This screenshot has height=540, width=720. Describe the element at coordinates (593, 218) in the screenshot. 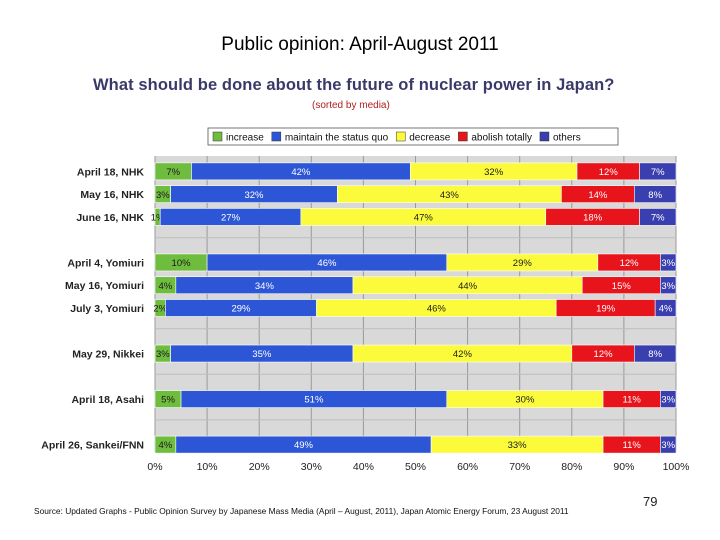

I see `data-label: 18%` at that location.